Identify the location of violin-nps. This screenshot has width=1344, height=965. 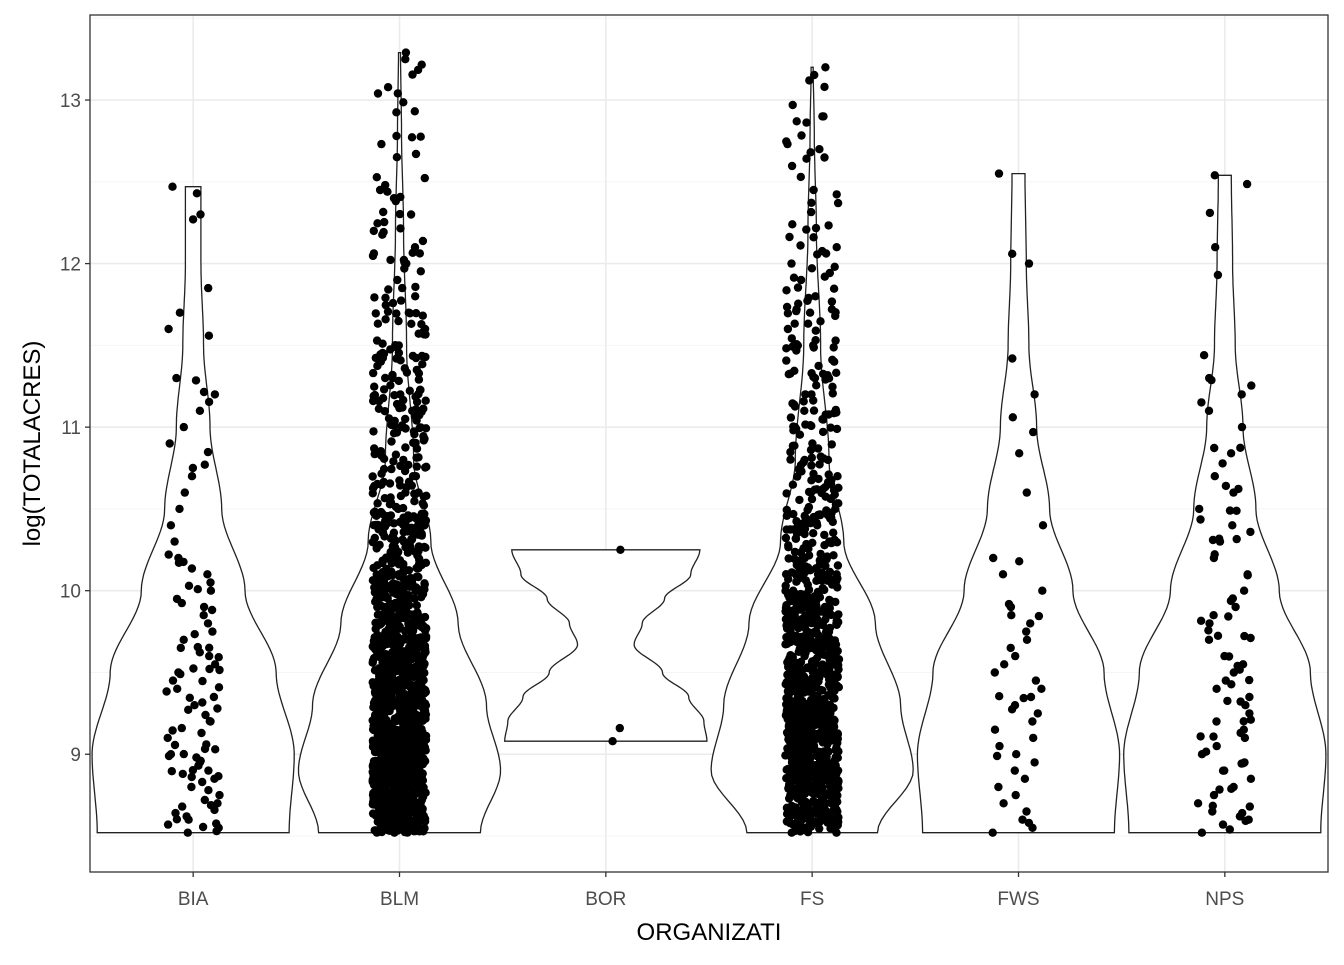
(1225, 504).